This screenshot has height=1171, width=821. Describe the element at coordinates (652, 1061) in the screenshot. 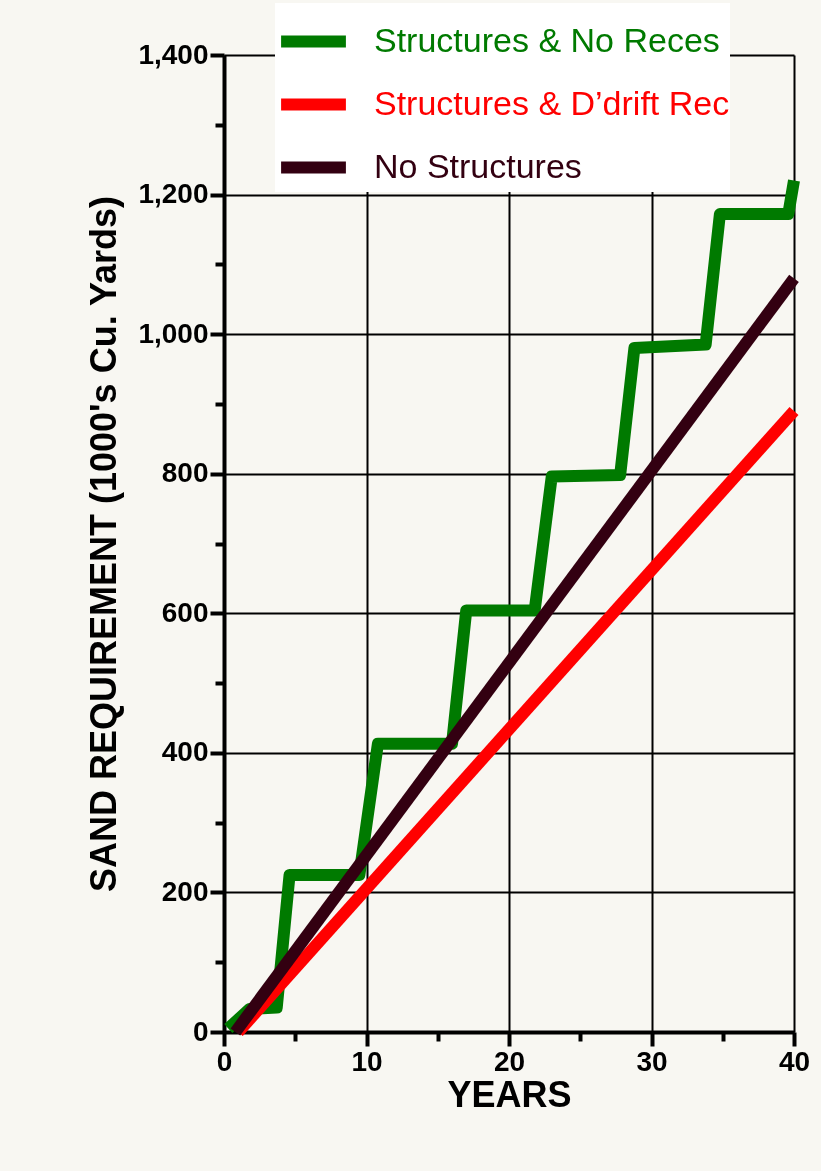

I see `x-tick-label: 30` at that location.